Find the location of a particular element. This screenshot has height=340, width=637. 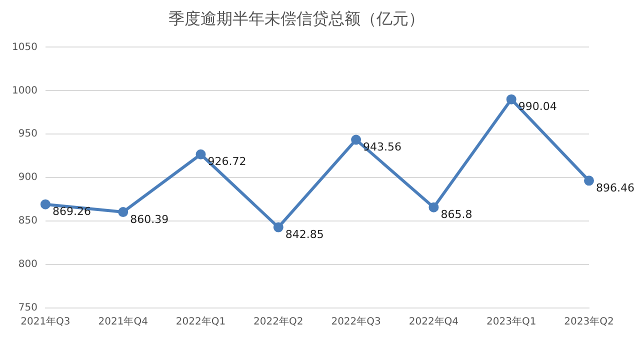

y-tick-label: 750 is located at coordinates (28, 308).